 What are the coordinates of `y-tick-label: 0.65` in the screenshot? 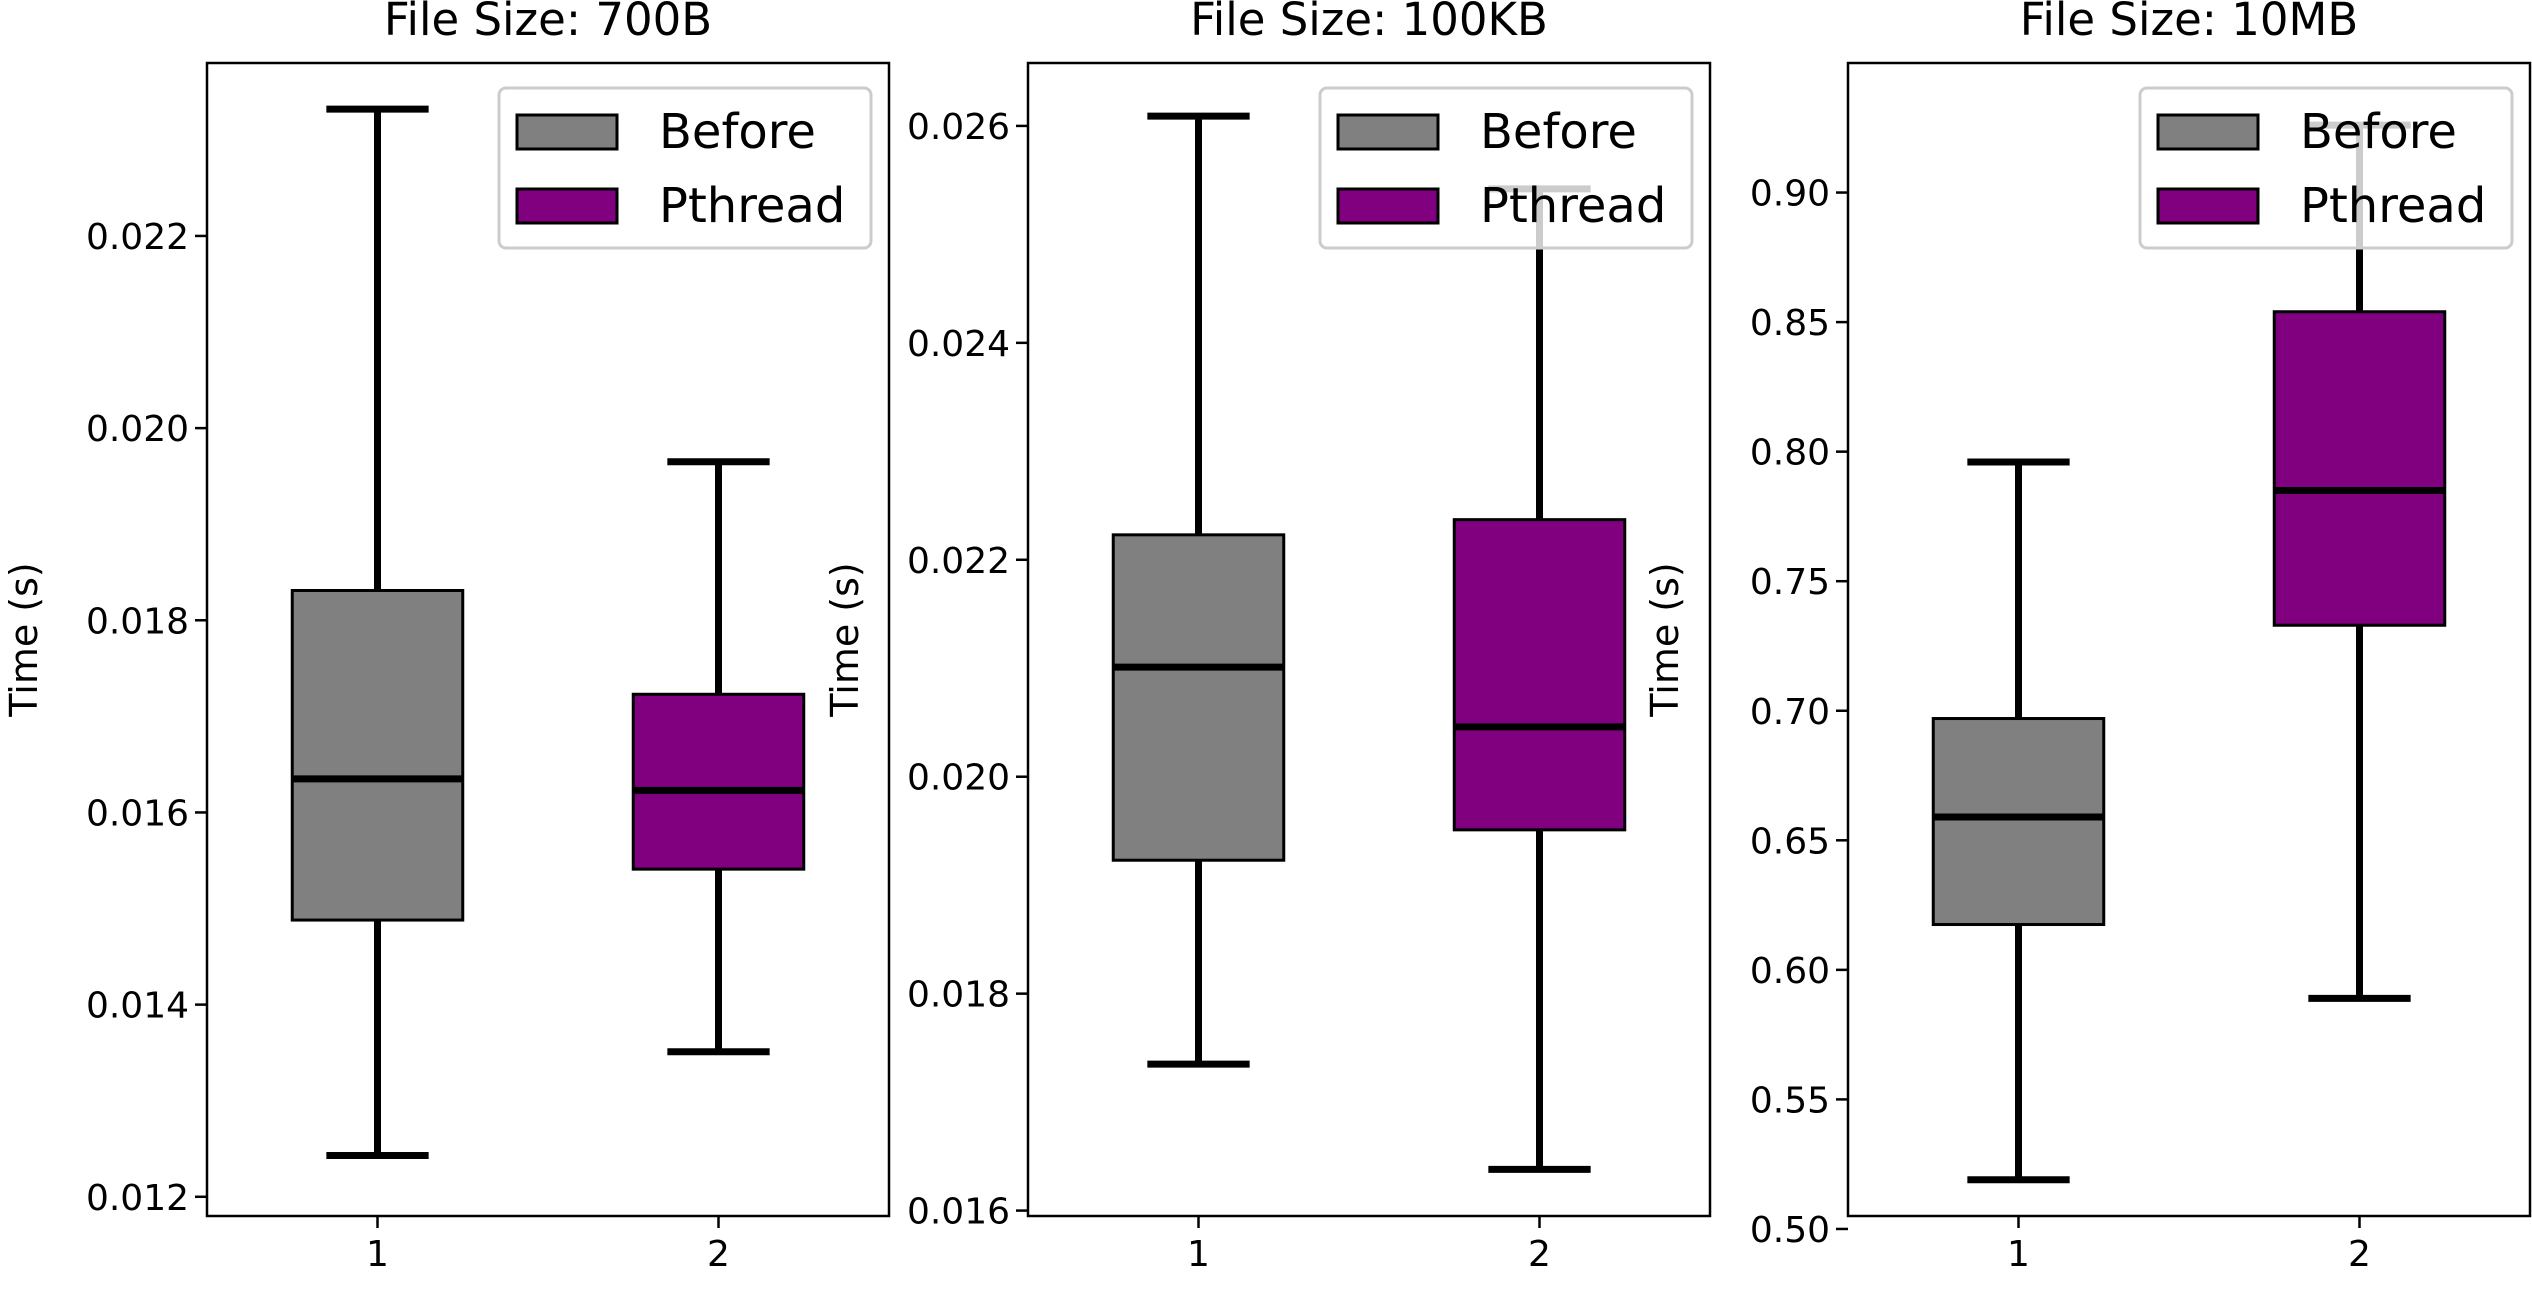 It's located at (1790, 841).